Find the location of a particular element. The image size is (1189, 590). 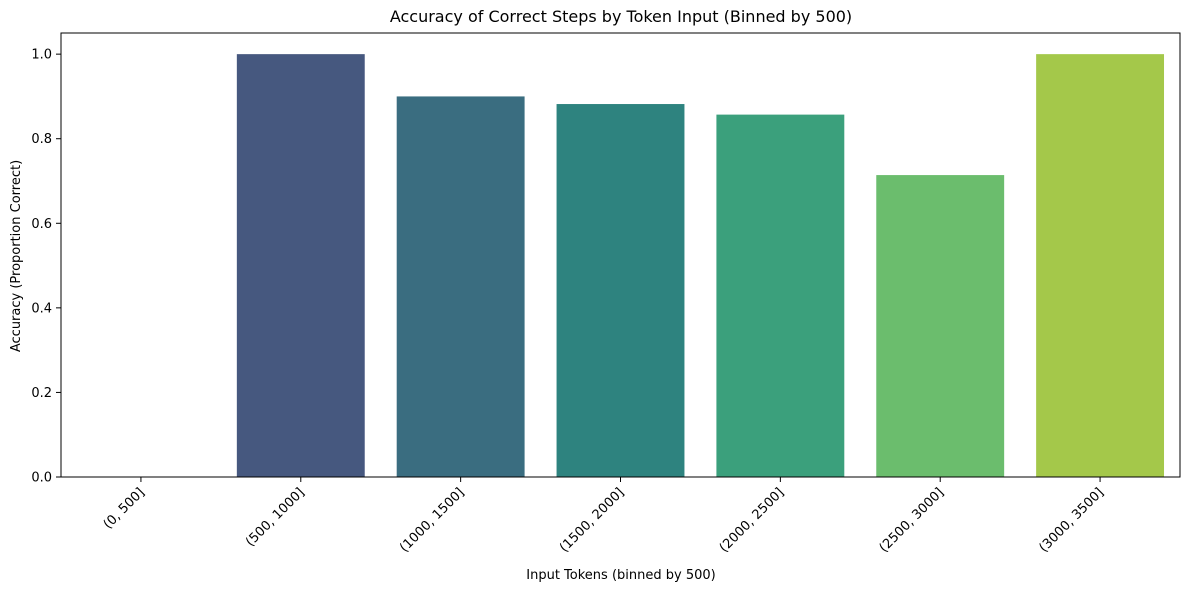

x-axis-label: Input Tokens (binned by 500) is located at coordinates (620, 575).